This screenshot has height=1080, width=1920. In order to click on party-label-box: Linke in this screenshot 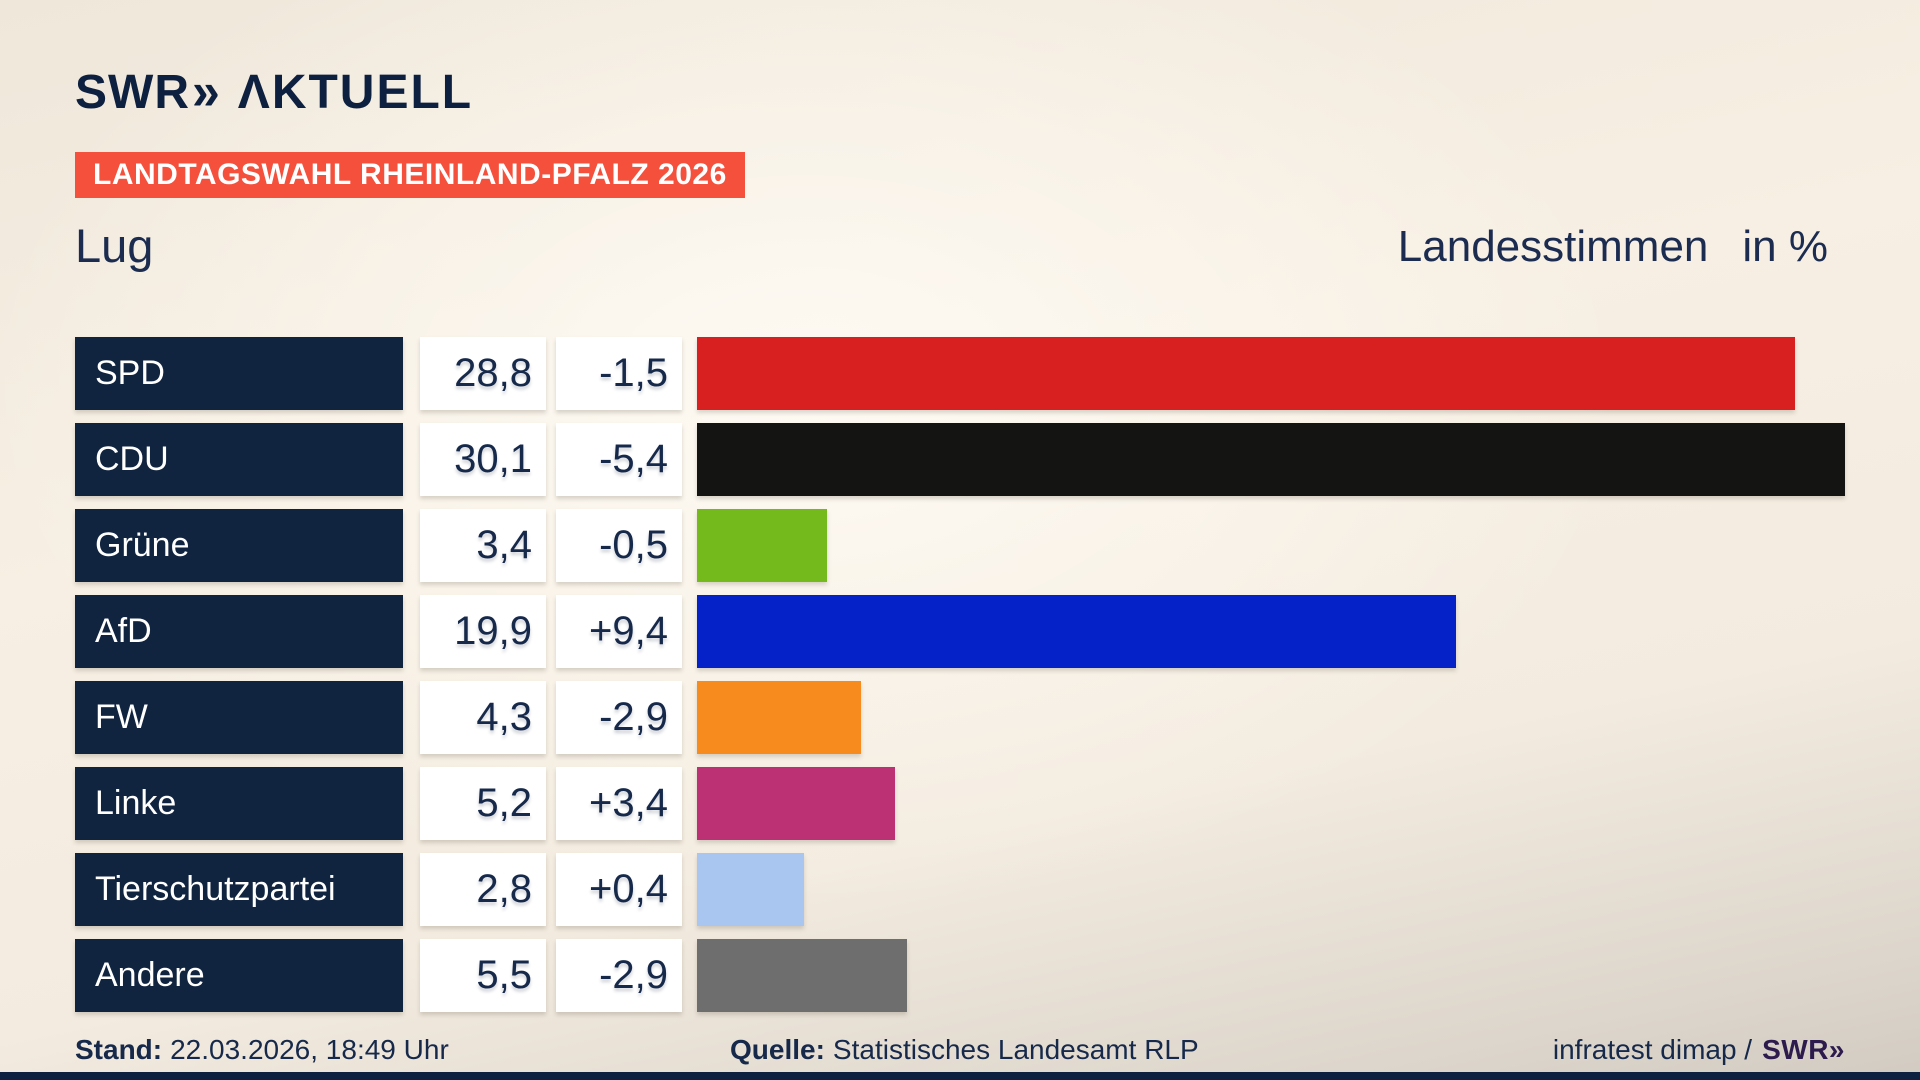, I will do `click(239, 803)`.